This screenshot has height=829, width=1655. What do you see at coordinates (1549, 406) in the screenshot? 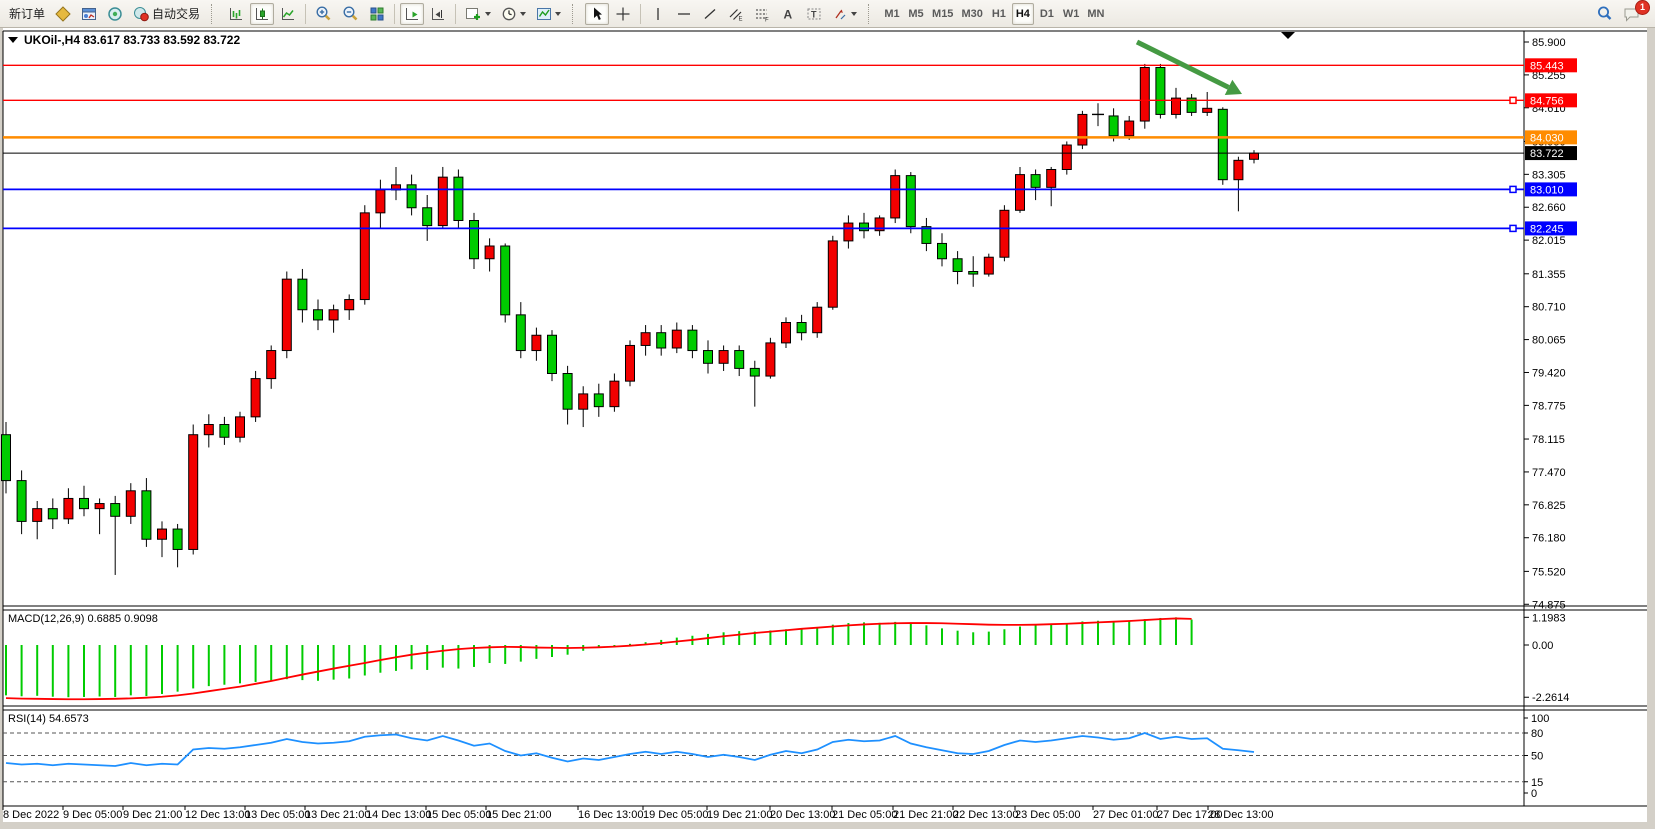
I see `svg-text: 78.775` at bounding box center [1549, 406].